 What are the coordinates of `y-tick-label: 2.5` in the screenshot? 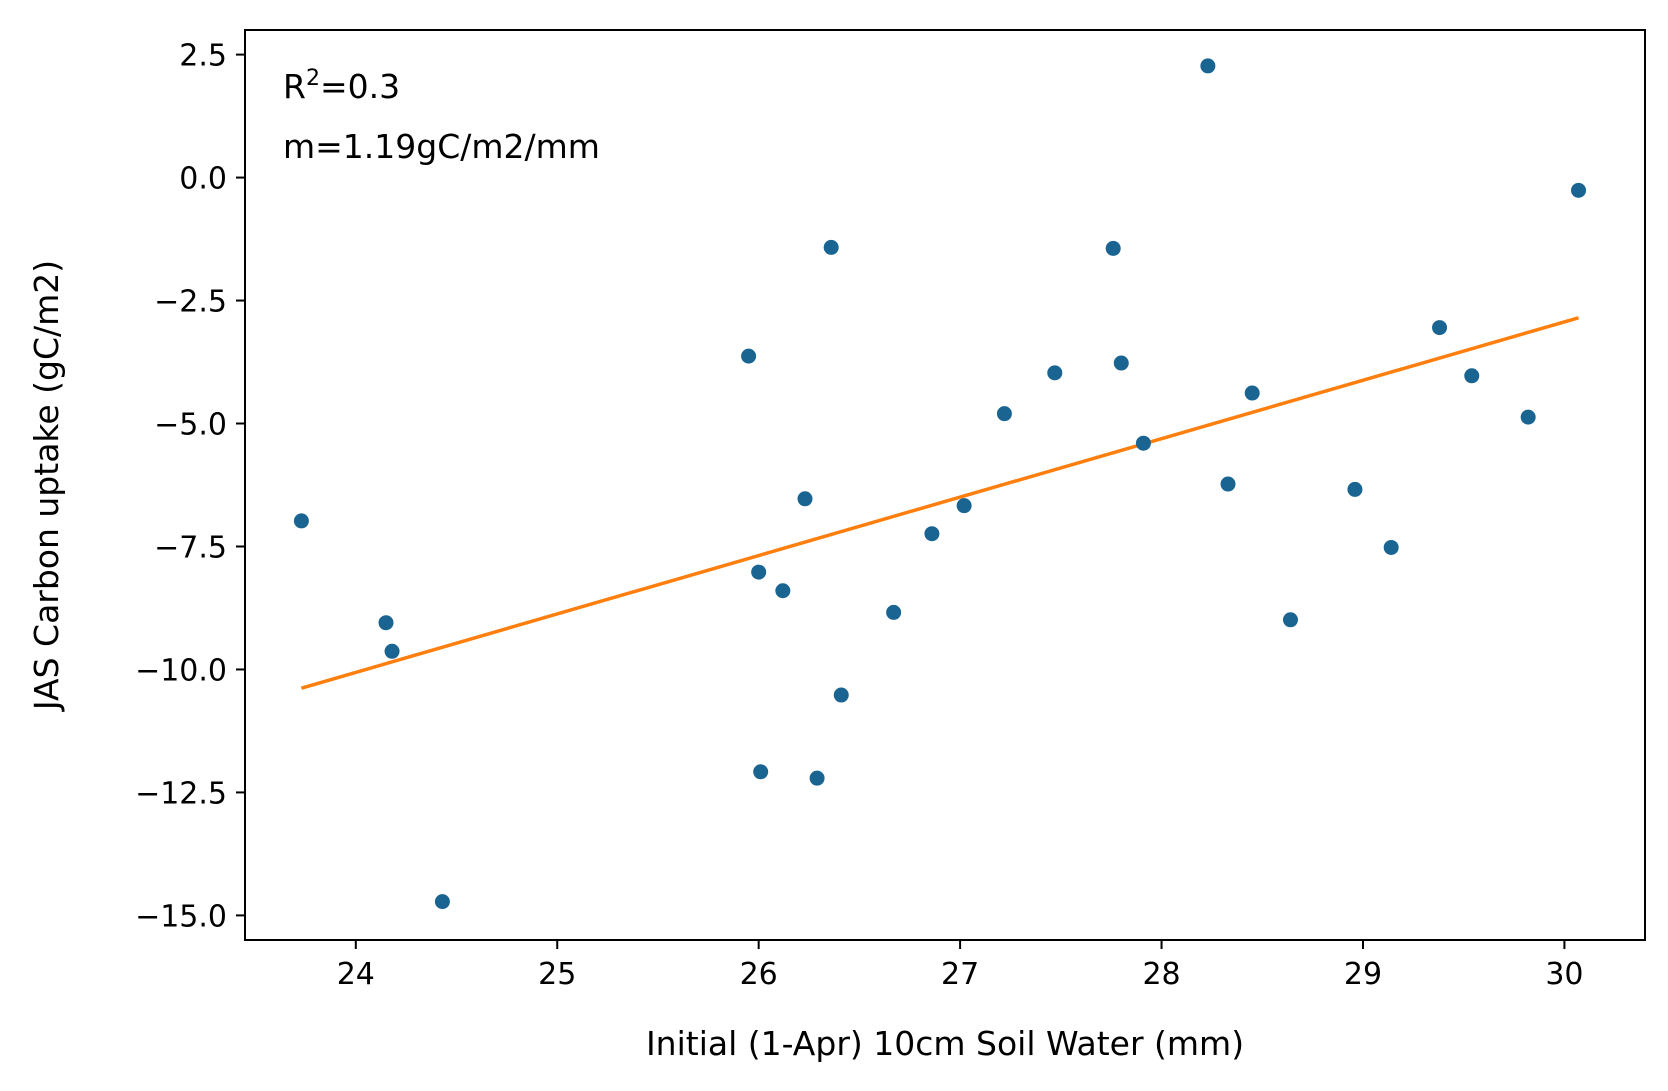 It's located at (203, 56).